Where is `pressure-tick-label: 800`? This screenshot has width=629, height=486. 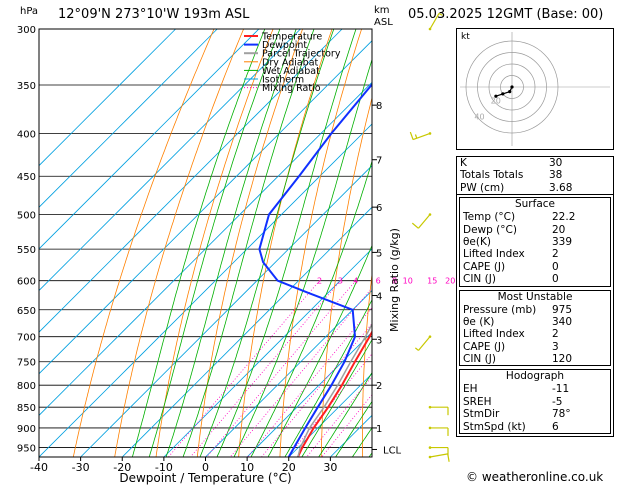
pressure-tick-label: 800 is located at coordinates (26, 386).